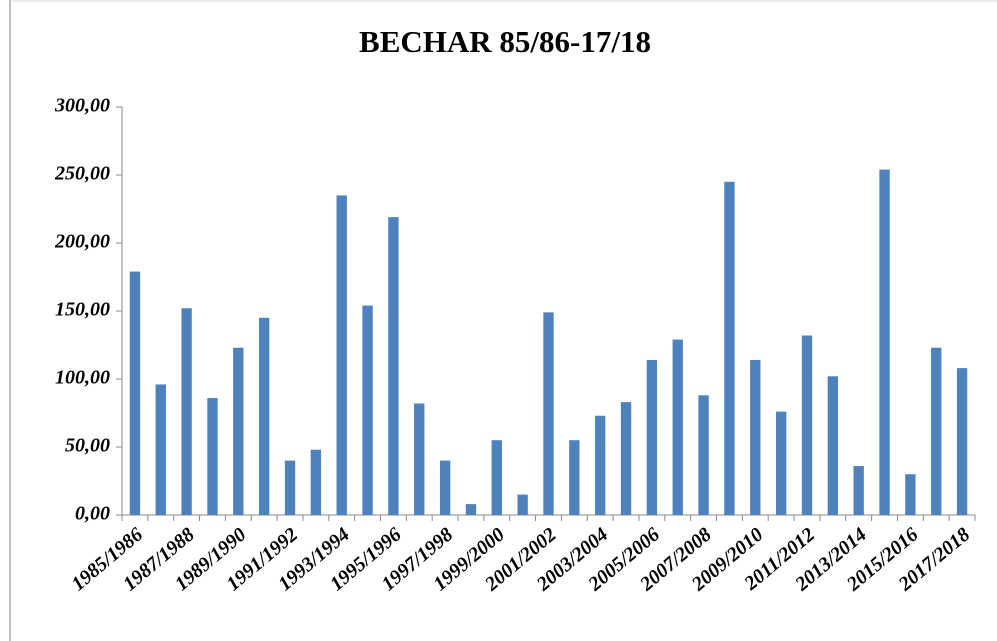 This screenshot has width=997, height=641. I want to click on y-tick-label: 50,00, so click(87, 446).